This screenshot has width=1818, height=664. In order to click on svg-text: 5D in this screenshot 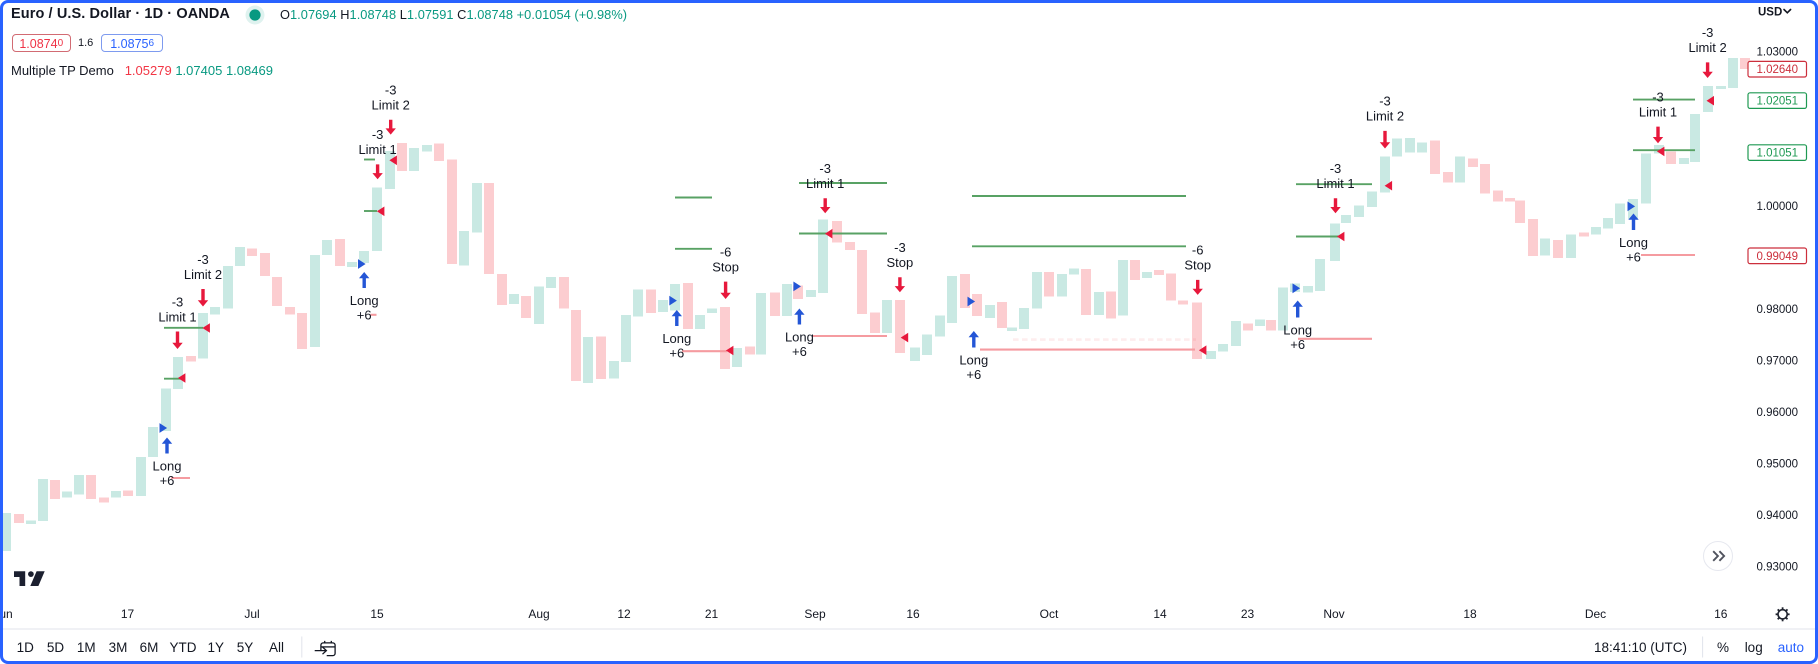, I will do `click(56, 647)`.